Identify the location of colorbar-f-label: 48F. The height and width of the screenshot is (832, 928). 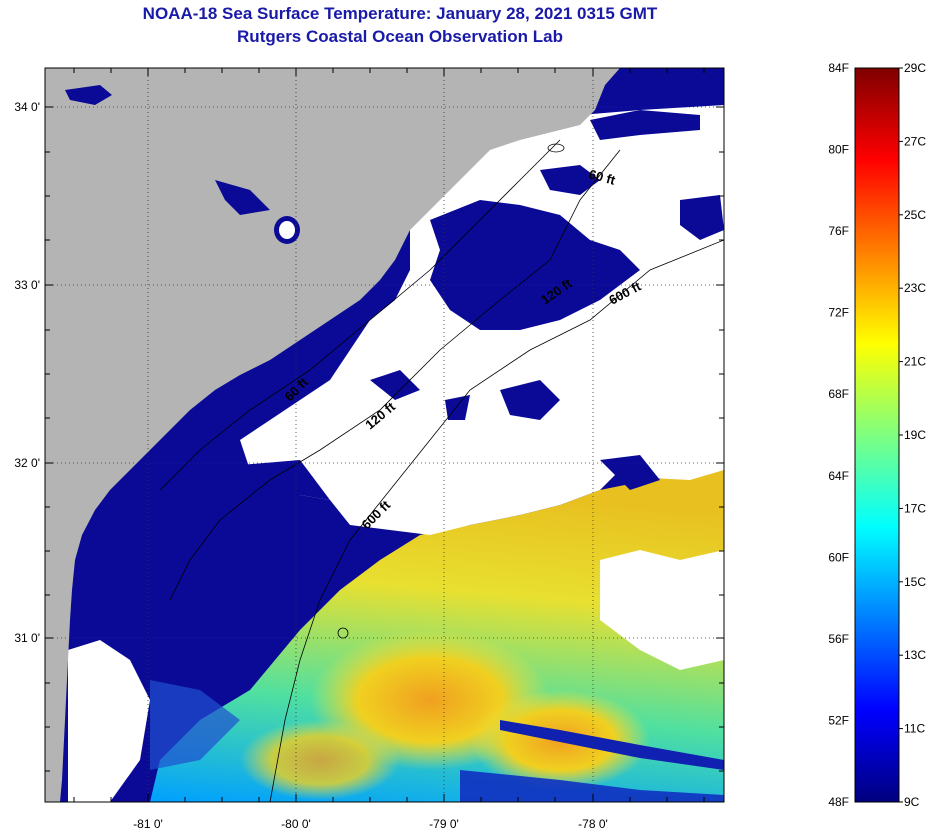
(838, 802).